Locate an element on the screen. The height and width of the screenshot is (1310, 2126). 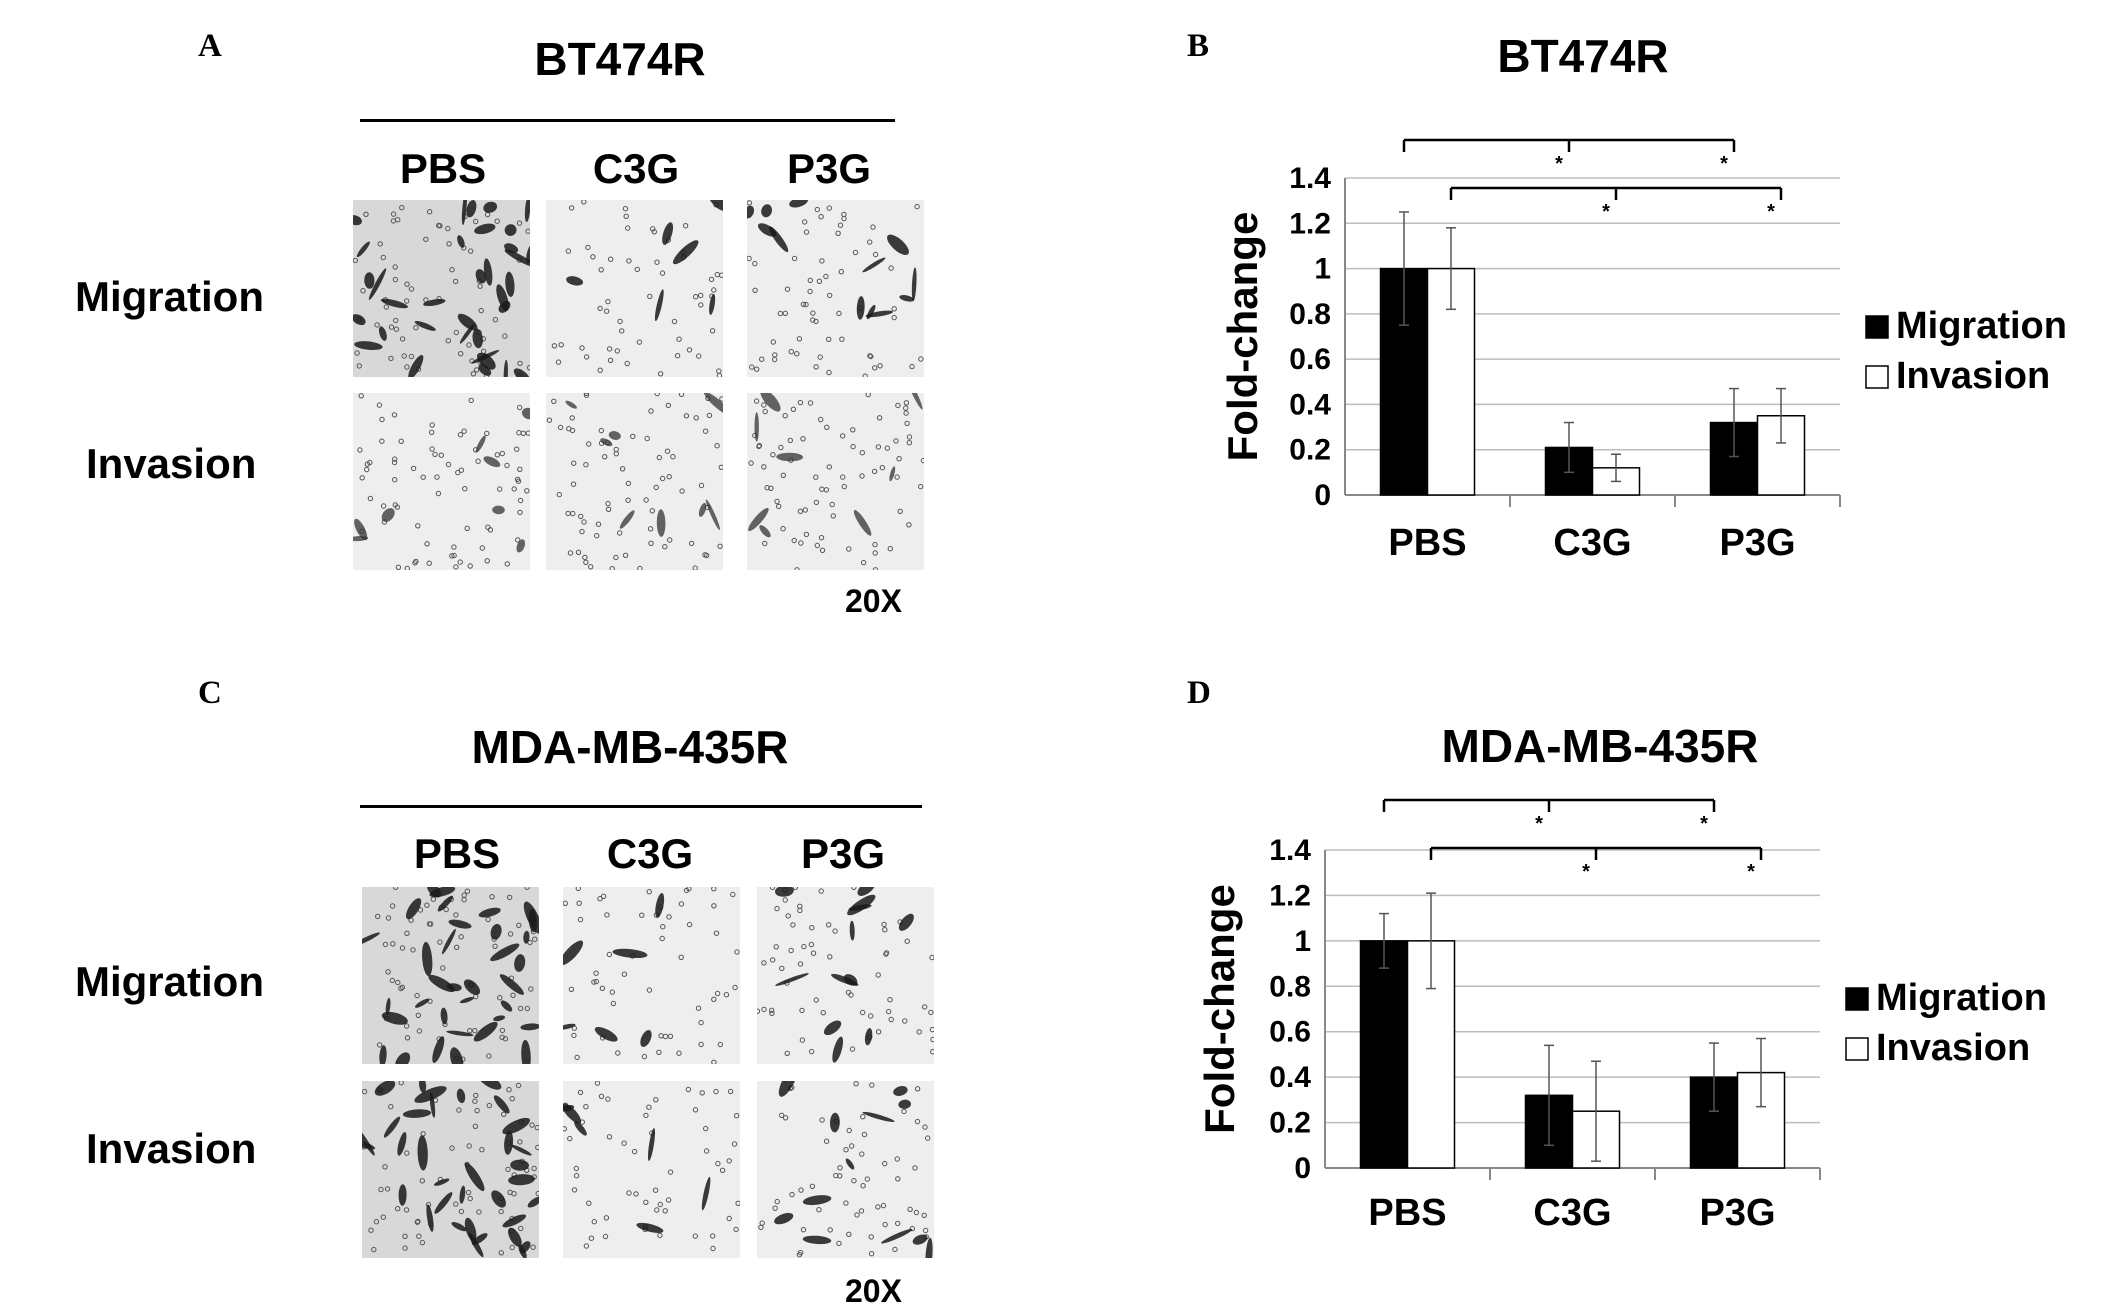
panel-c-letter: C is located at coordinates (210, 693).